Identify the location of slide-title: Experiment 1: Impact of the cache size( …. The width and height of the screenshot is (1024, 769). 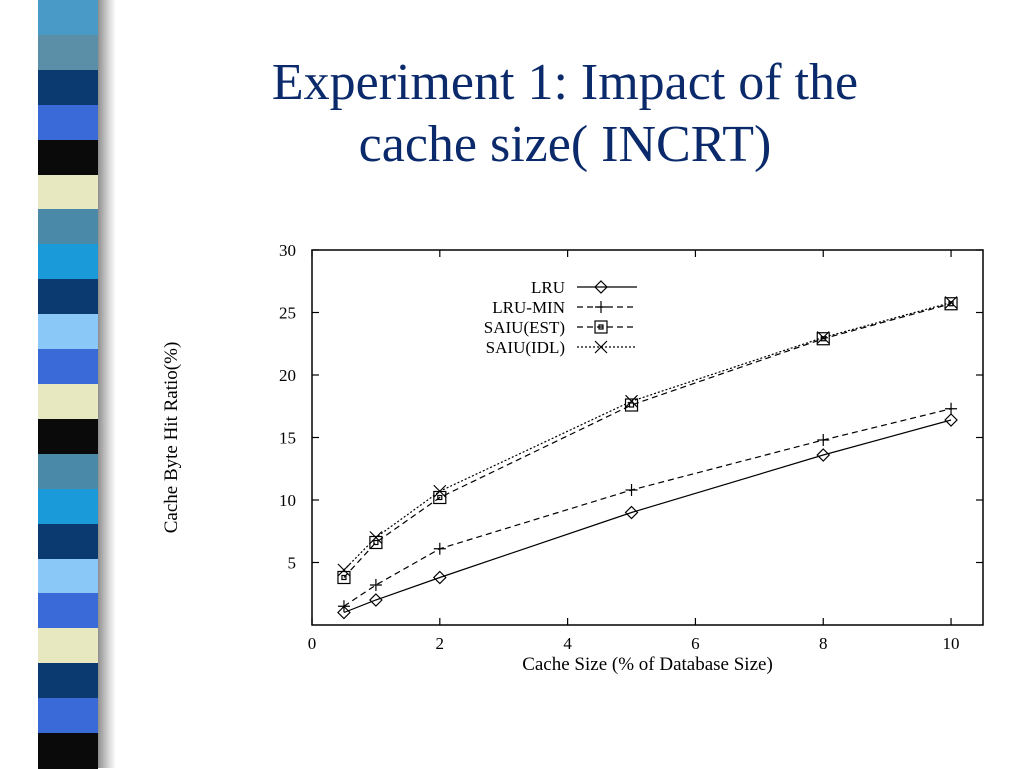
(565, 113).